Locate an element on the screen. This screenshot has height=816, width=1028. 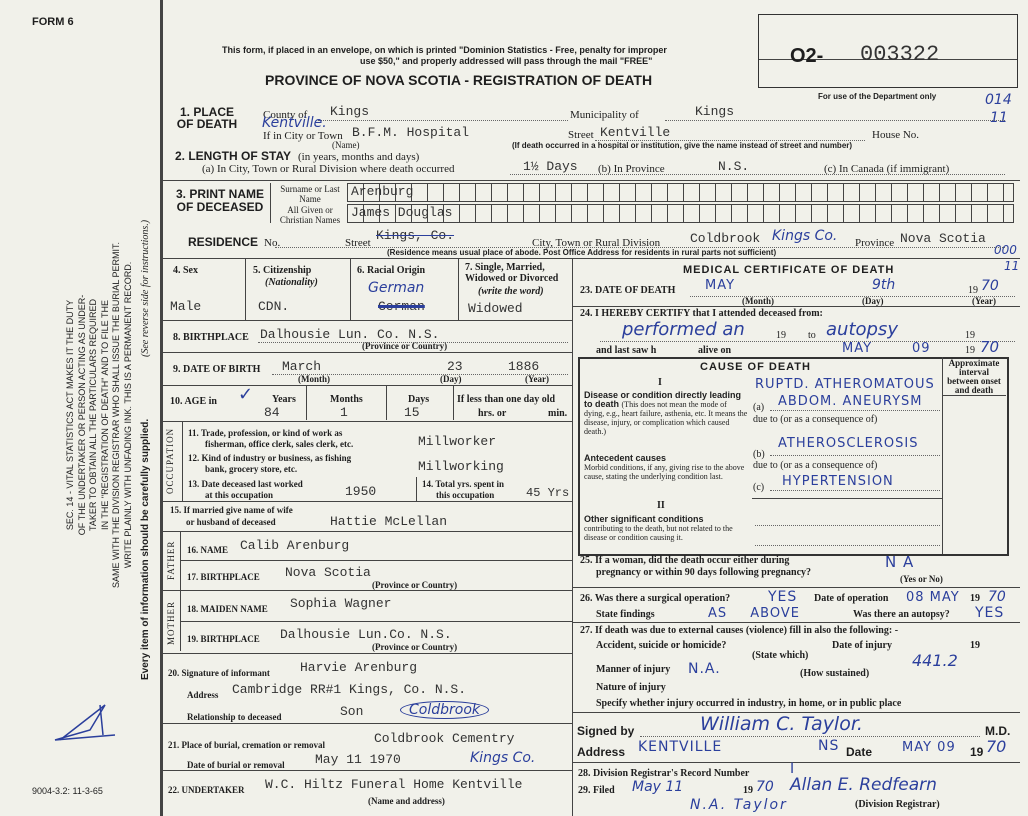
field-label: 14. Total yrs. spent in is located at coordinates (463, 484).